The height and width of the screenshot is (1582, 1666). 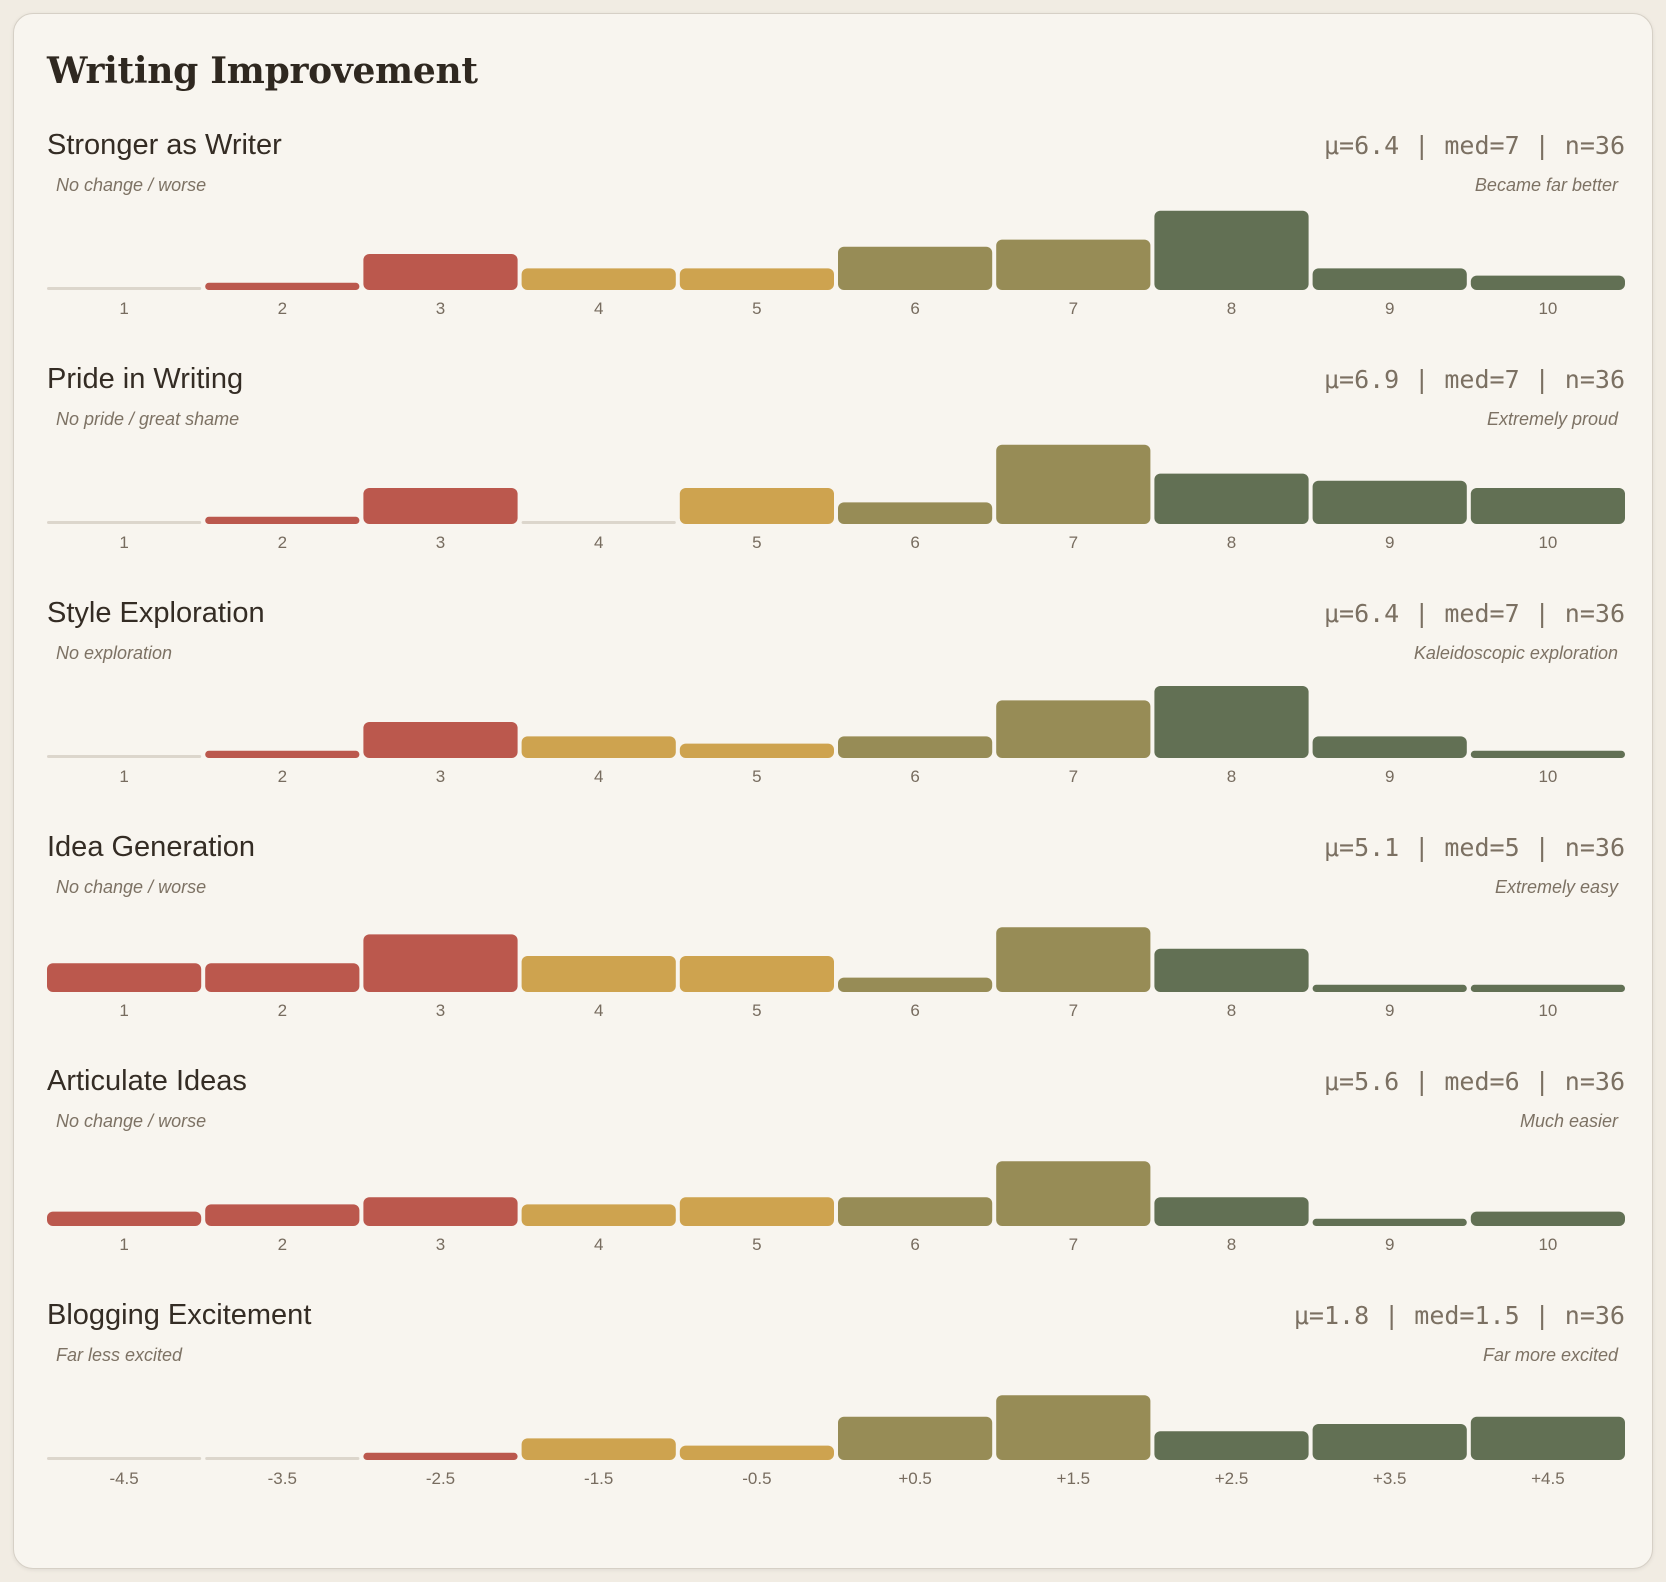 What do you see at coordinates (1459, 1315) in the screenshot?
I see `summary-stats: μ=1.8 | med=1.5 | n=36` at bounding box center [1459, 1315].